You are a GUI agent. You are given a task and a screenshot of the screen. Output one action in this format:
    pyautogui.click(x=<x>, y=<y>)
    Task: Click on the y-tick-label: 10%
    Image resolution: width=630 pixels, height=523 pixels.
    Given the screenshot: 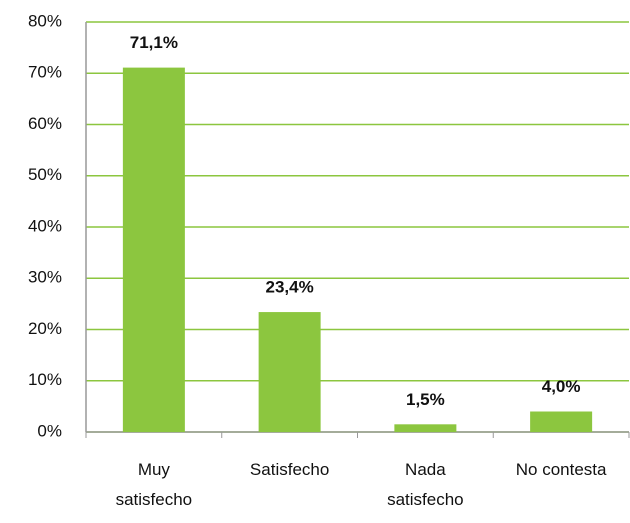 What is the action you would take?
    pyautogui.click(x=45, y=379)
    